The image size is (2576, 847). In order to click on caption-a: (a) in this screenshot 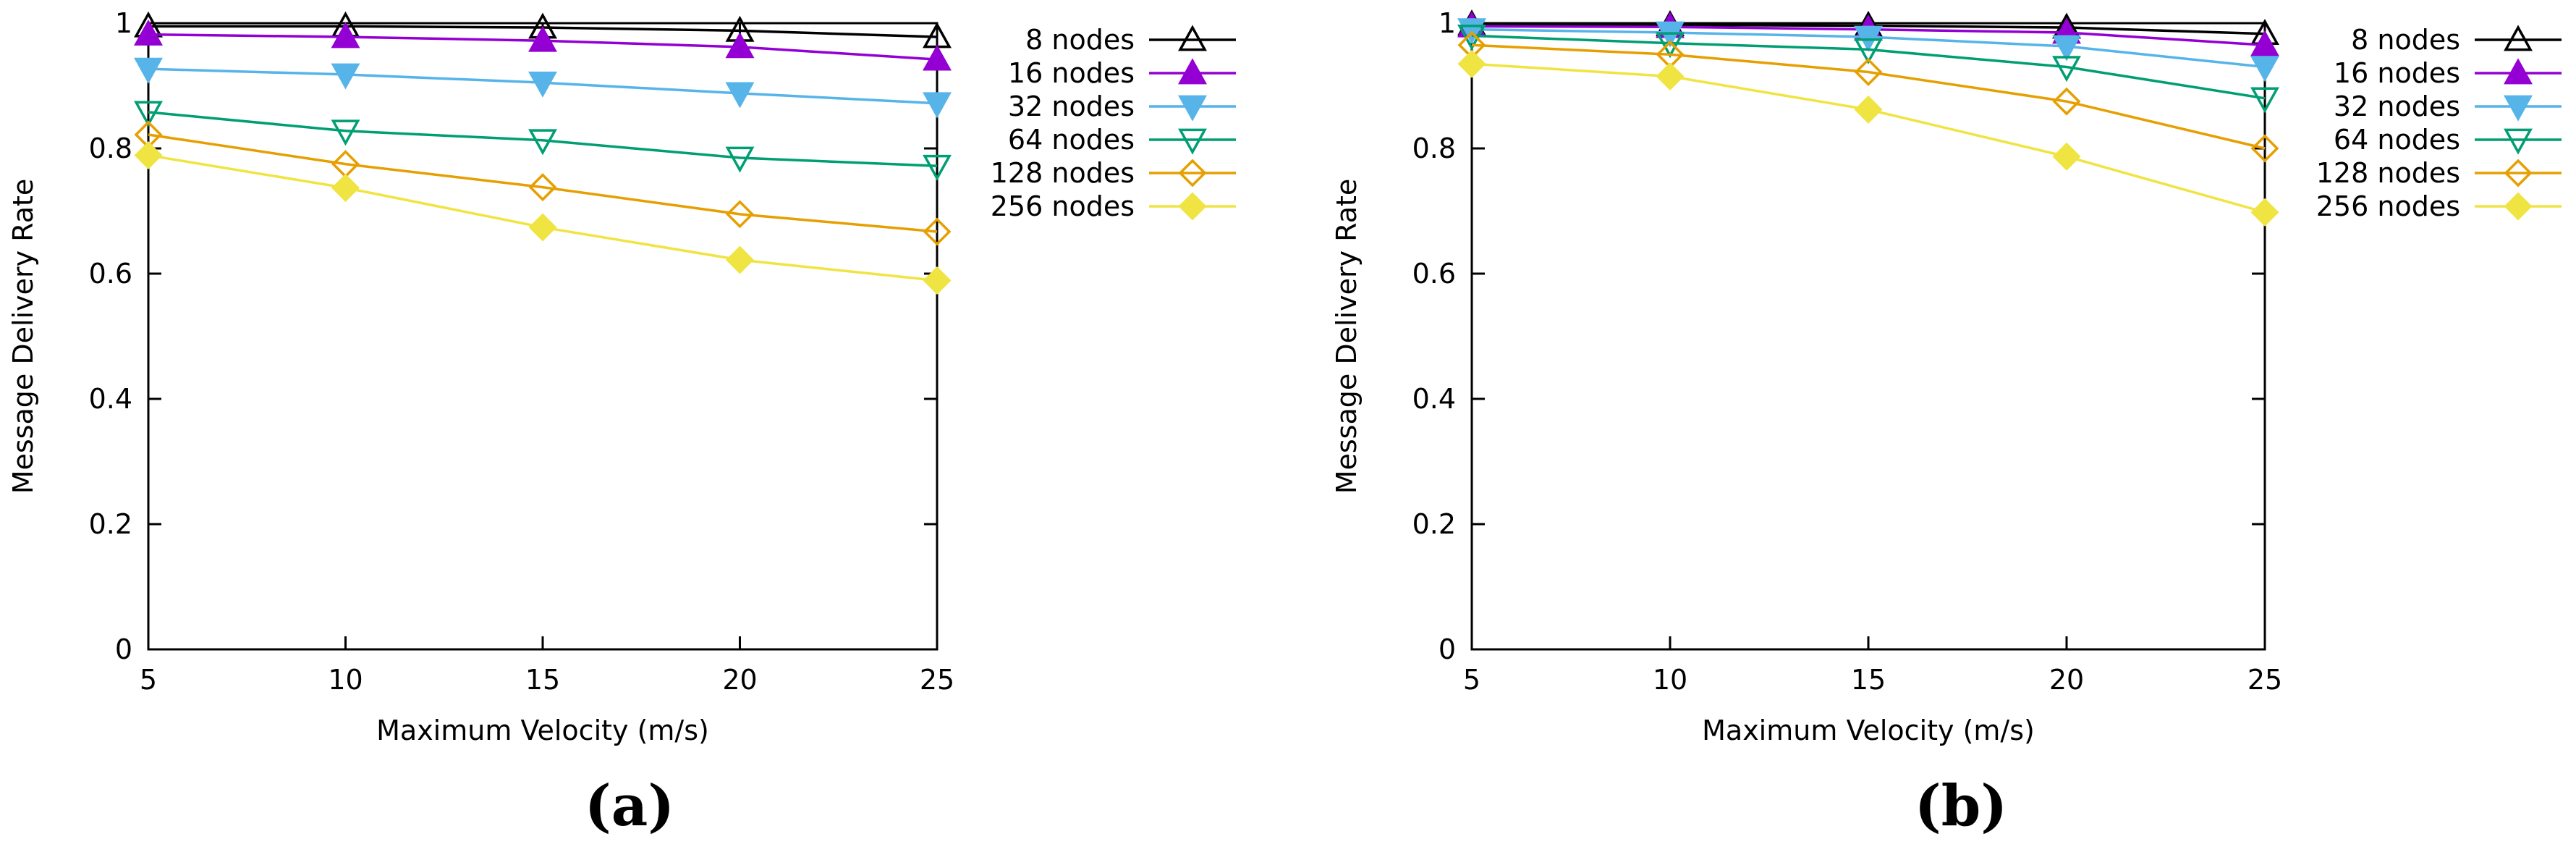, I will do `click(629, 806)`.